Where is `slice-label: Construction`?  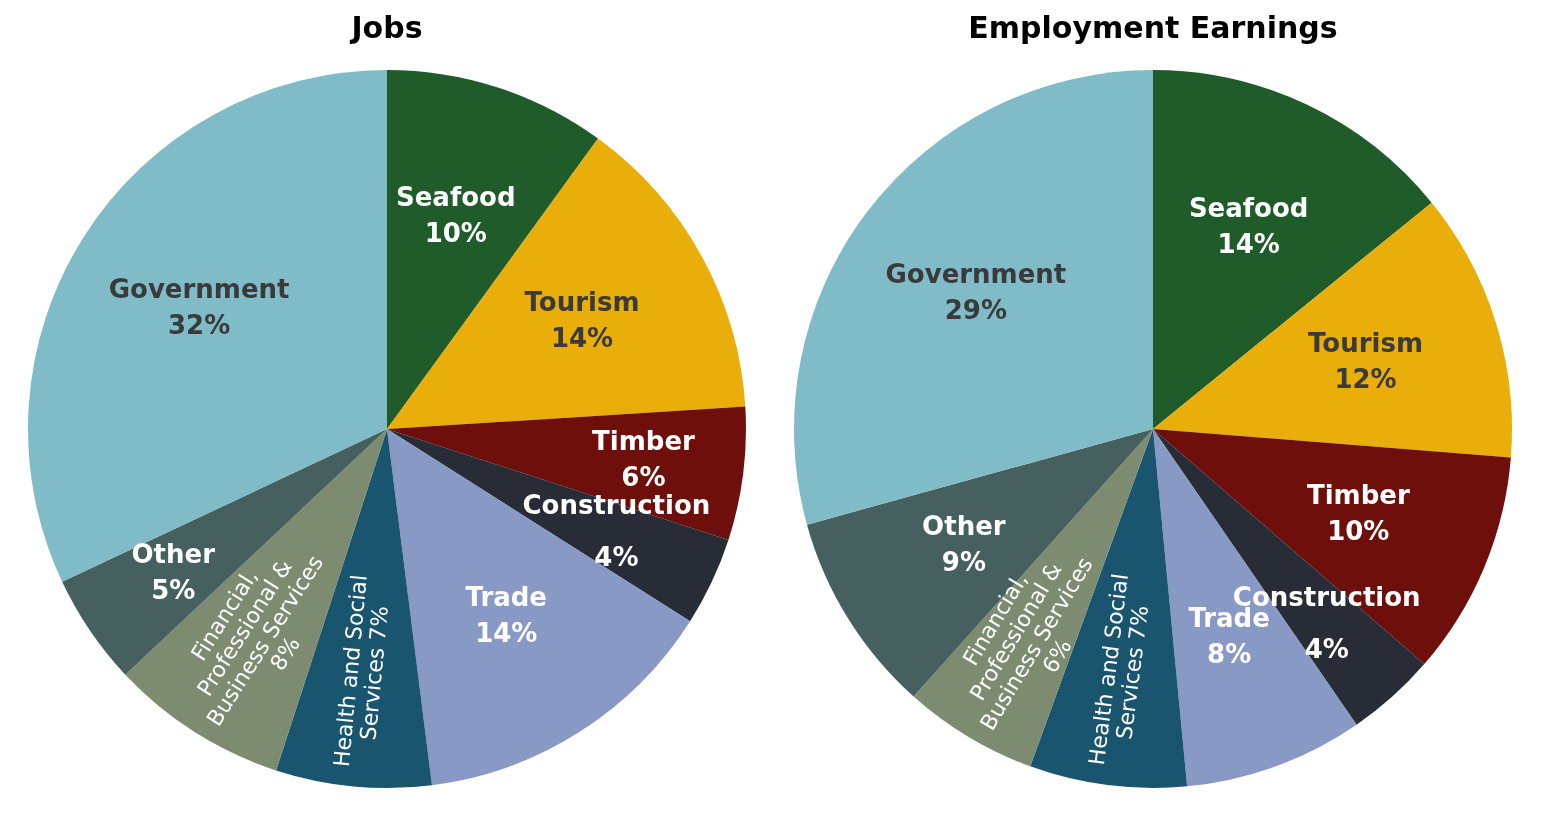
slice-label: Construction is located at coordinates (616, 505).